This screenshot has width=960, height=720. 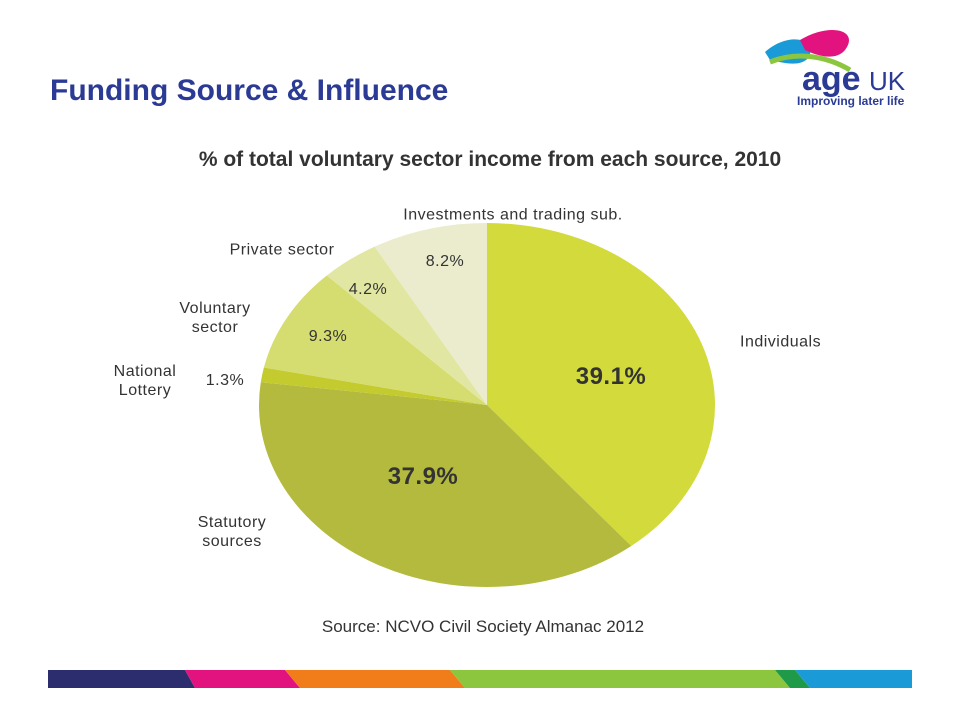 What do you see at coordinates (145, 381) in the screenshot?
I see `slice-label: National Lottery` at bounding box center [145, 381].